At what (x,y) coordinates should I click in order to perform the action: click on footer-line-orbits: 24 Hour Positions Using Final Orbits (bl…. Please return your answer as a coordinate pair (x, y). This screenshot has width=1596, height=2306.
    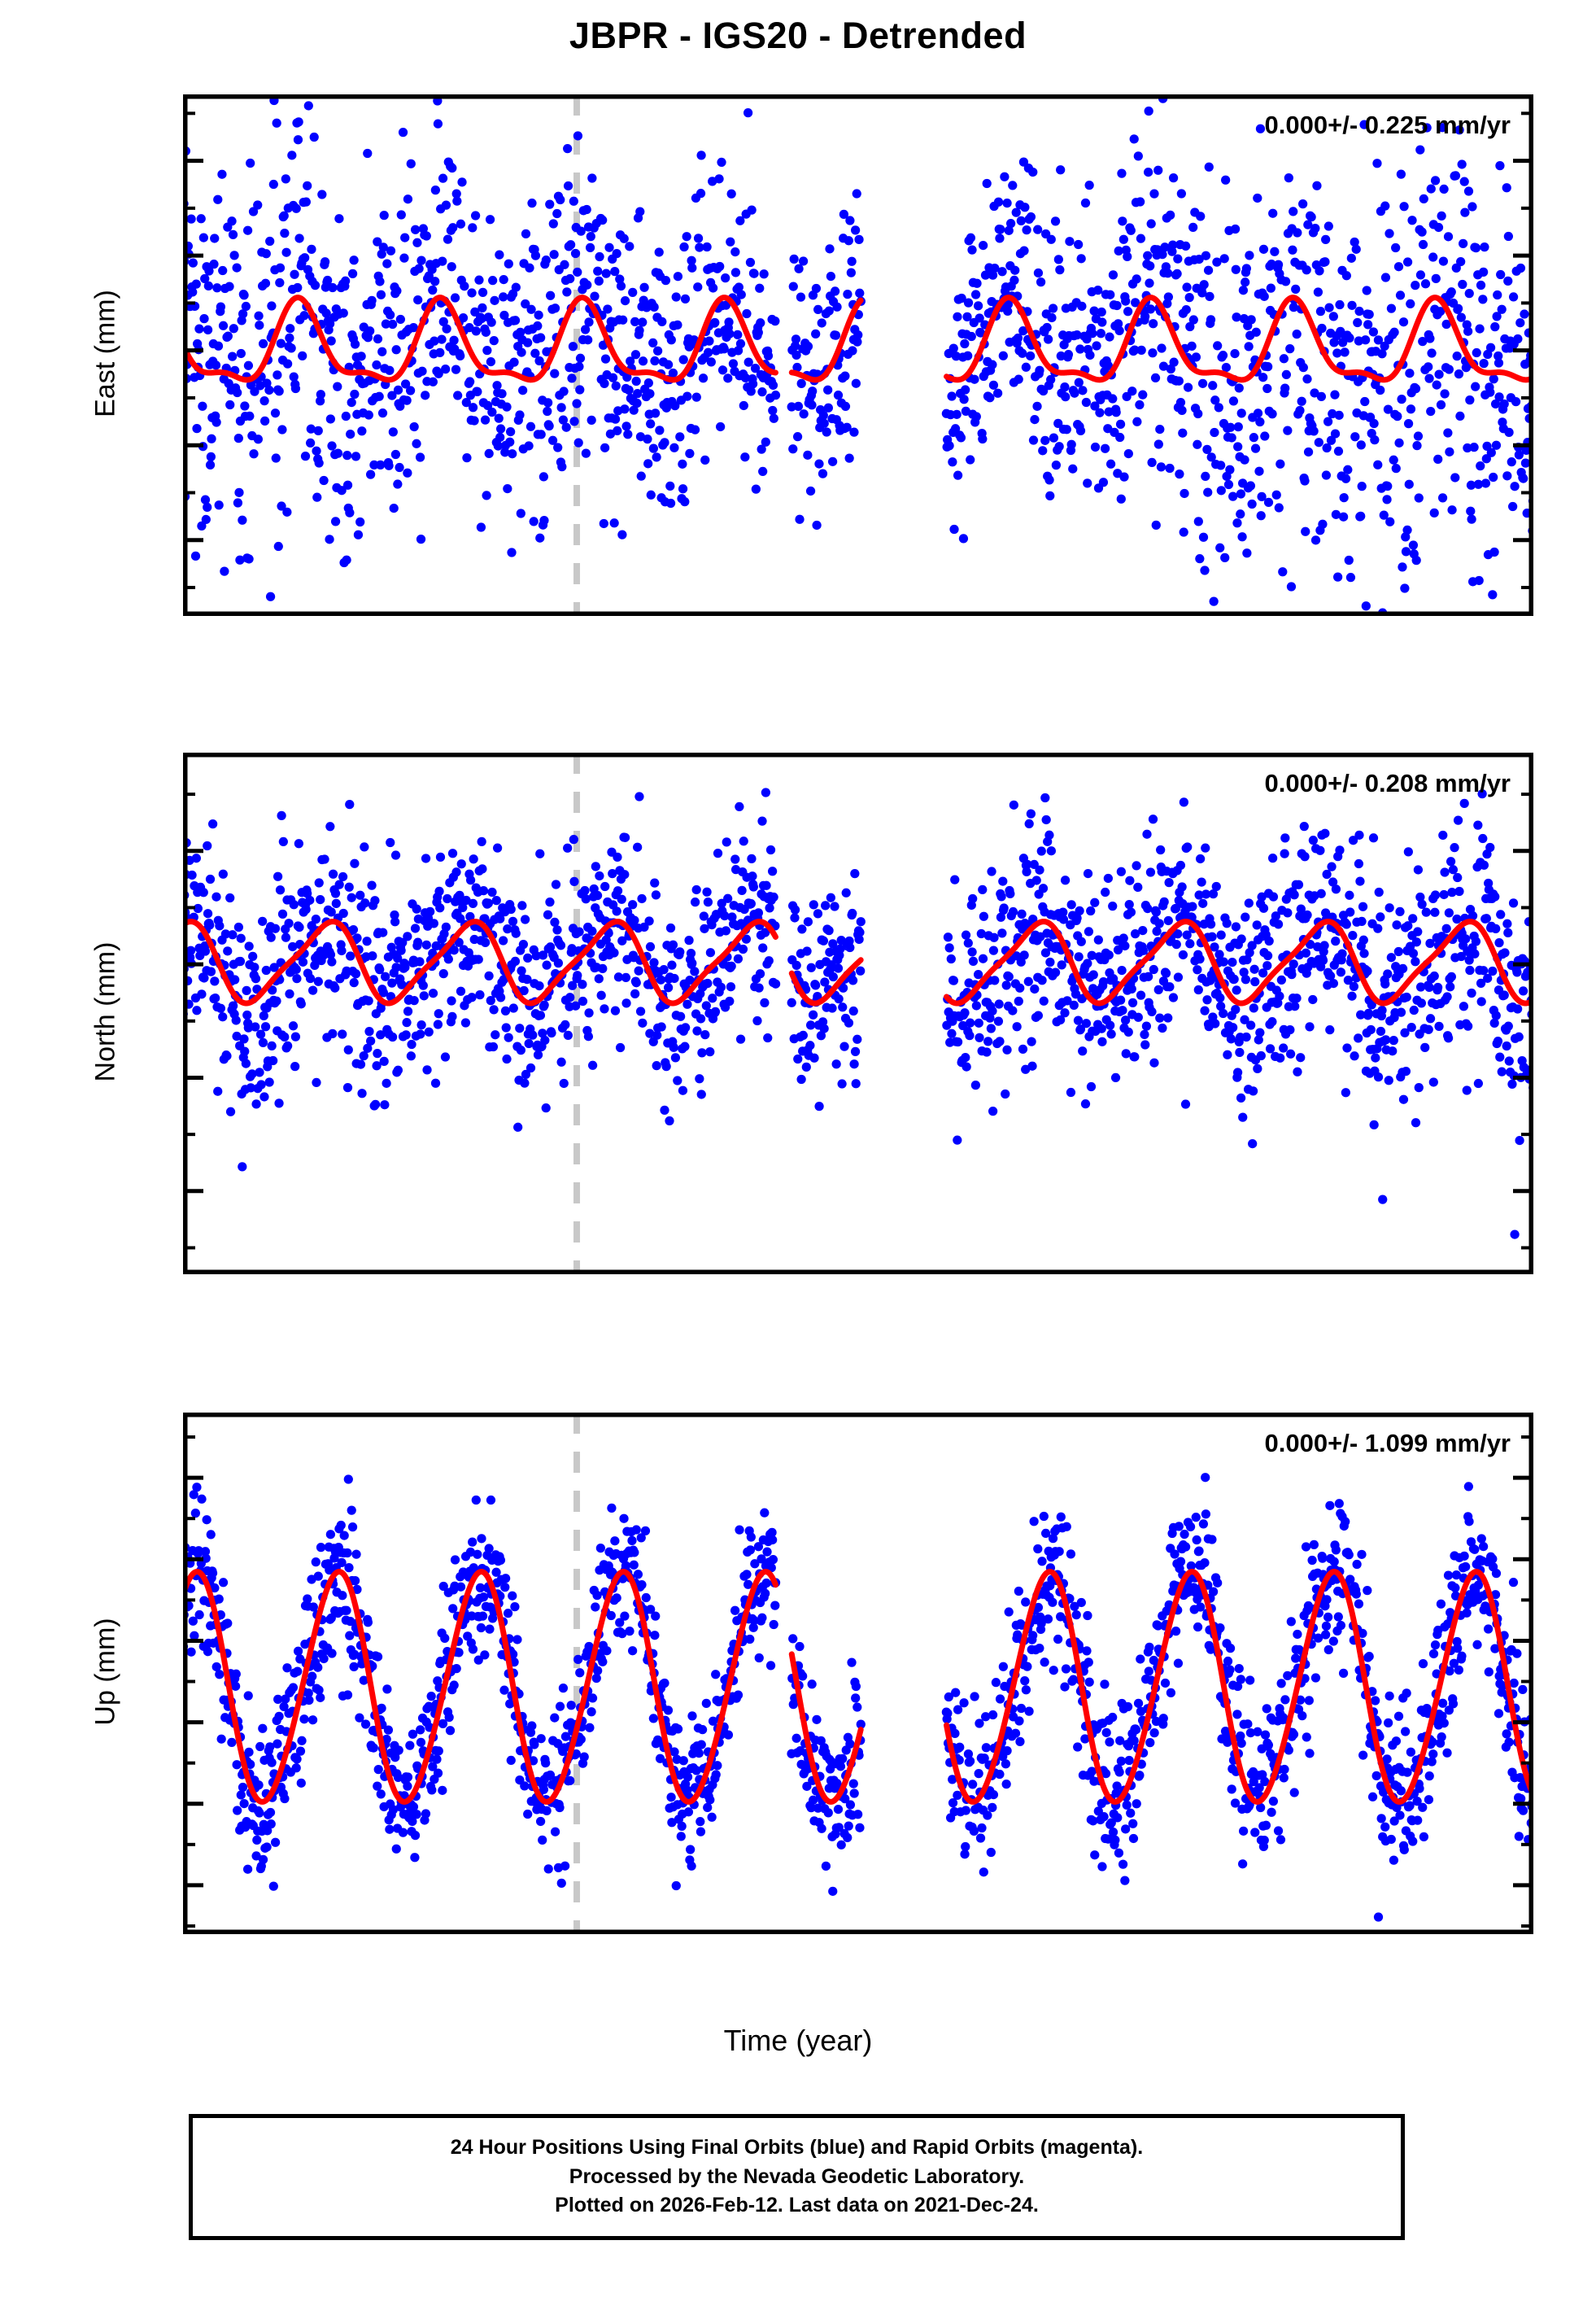
    Looking at the image, I should click on (797, 2148).